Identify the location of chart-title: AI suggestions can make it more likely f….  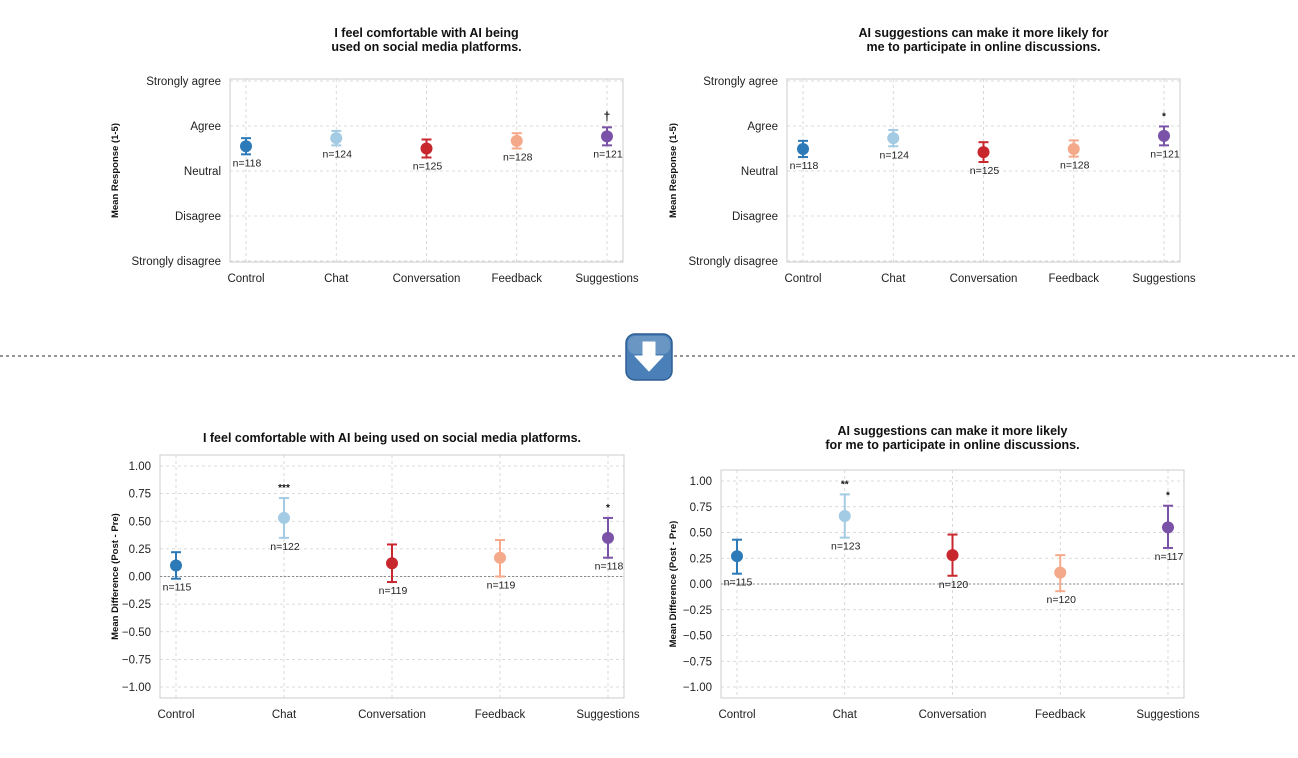
(983, 40).